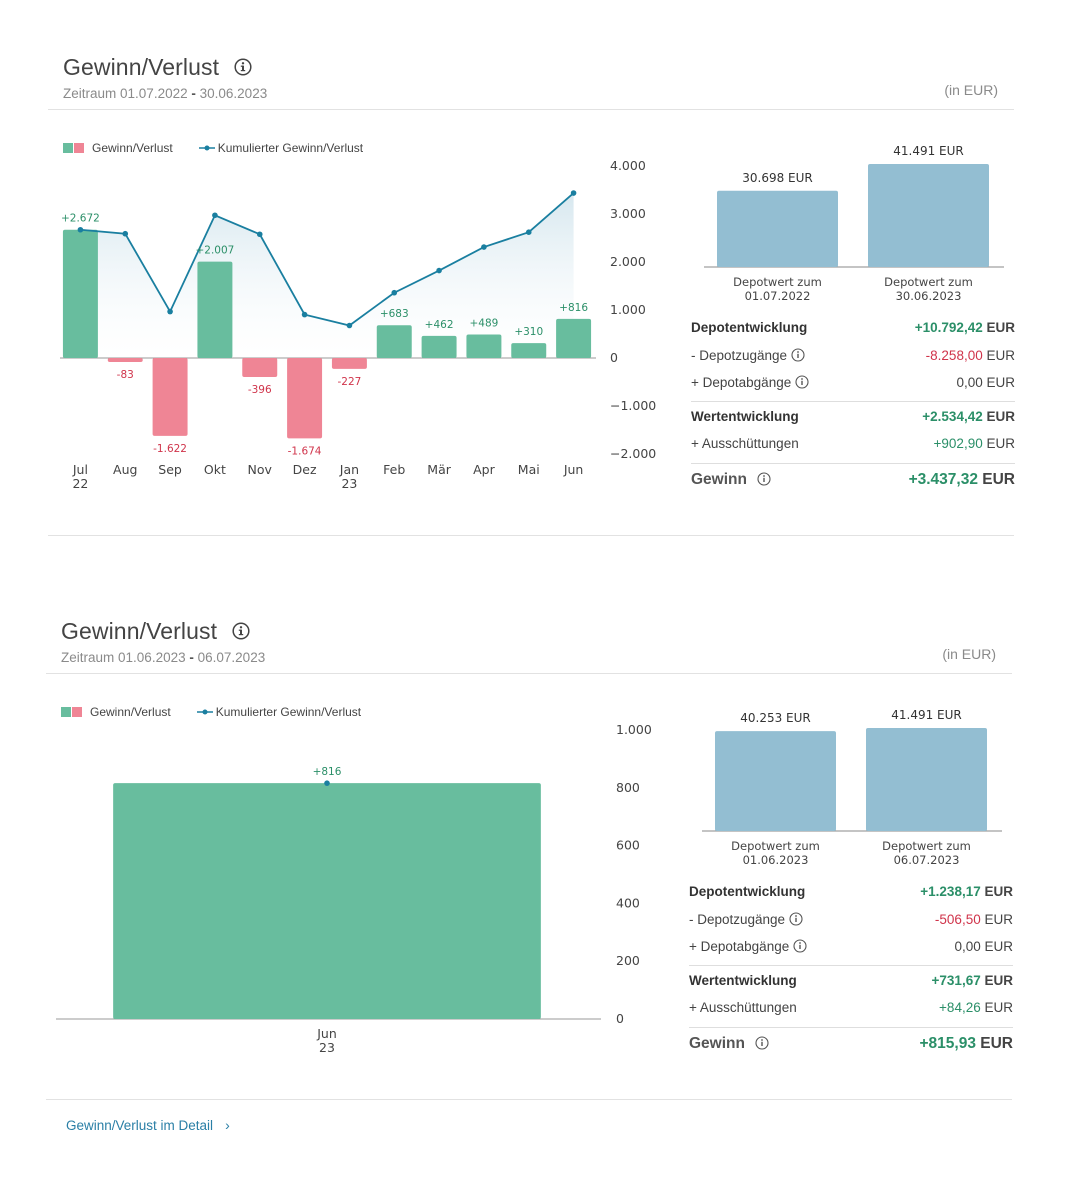 Image resolution: width=1092 pixels, height=1200 pixels. Describe the element at coordinates (349, 325) in the screenshot. I see `line-point-jan` at that location.